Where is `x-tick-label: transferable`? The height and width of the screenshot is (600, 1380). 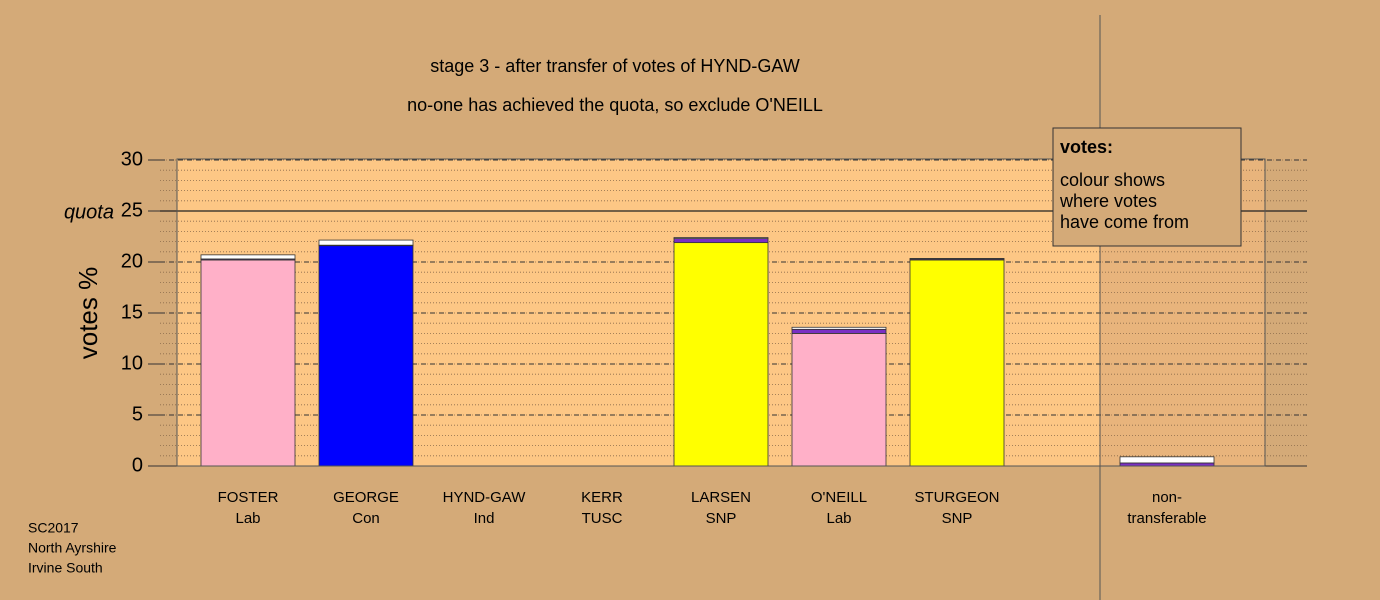 x-tick-label: transferable is located at coordinates (1166, 518).